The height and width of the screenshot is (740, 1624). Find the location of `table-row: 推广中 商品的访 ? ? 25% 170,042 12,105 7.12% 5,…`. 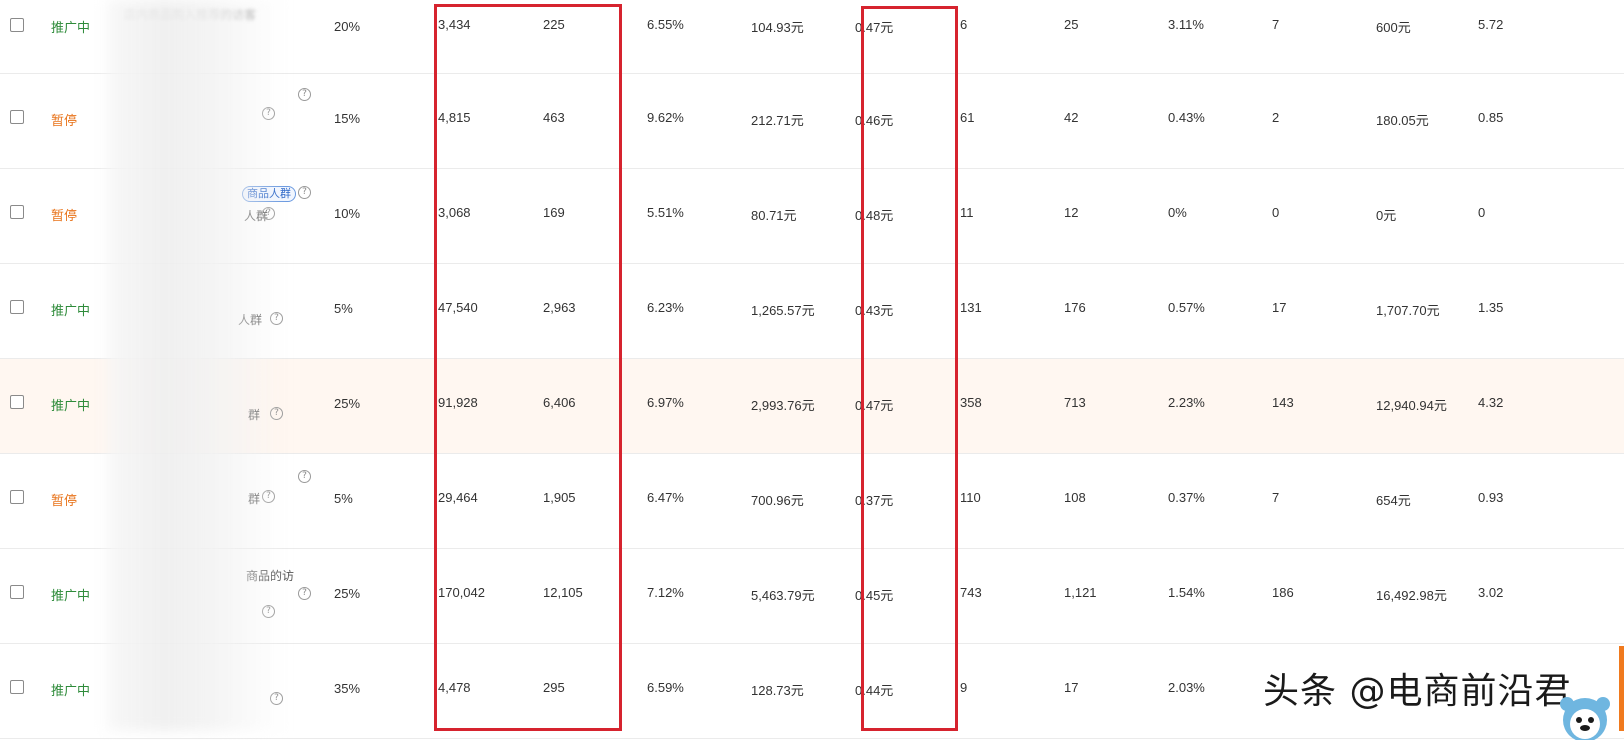

table-row: 推广中 商品的访 ? ? 25% 170,042 12,105 7.12% 5,… is located at coordinates (812, 596).